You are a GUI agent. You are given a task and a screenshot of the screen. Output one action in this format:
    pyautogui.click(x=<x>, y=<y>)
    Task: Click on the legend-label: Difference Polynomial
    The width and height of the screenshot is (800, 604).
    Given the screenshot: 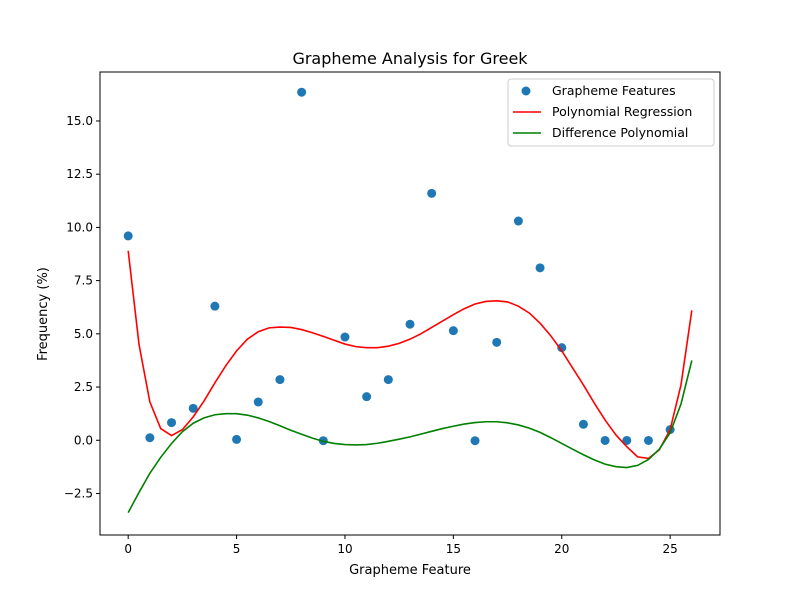 What is the action you would take?
    pyautogui.click(x=620, y=132)
    